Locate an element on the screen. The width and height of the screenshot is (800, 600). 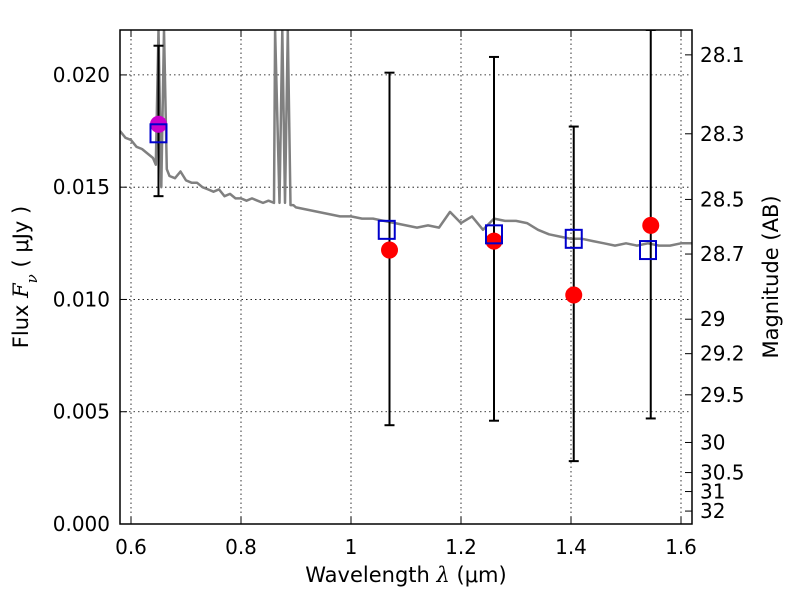
x-axis-label: Wavelength λ (μm) is located at coordinates (405, 575).